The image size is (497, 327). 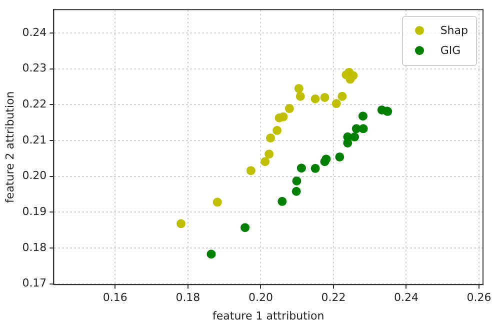 What do you see at coordinates (34, 32) in the screenshot?
I see `y-tick-label: 0.24` at bounding box center [34, 32].